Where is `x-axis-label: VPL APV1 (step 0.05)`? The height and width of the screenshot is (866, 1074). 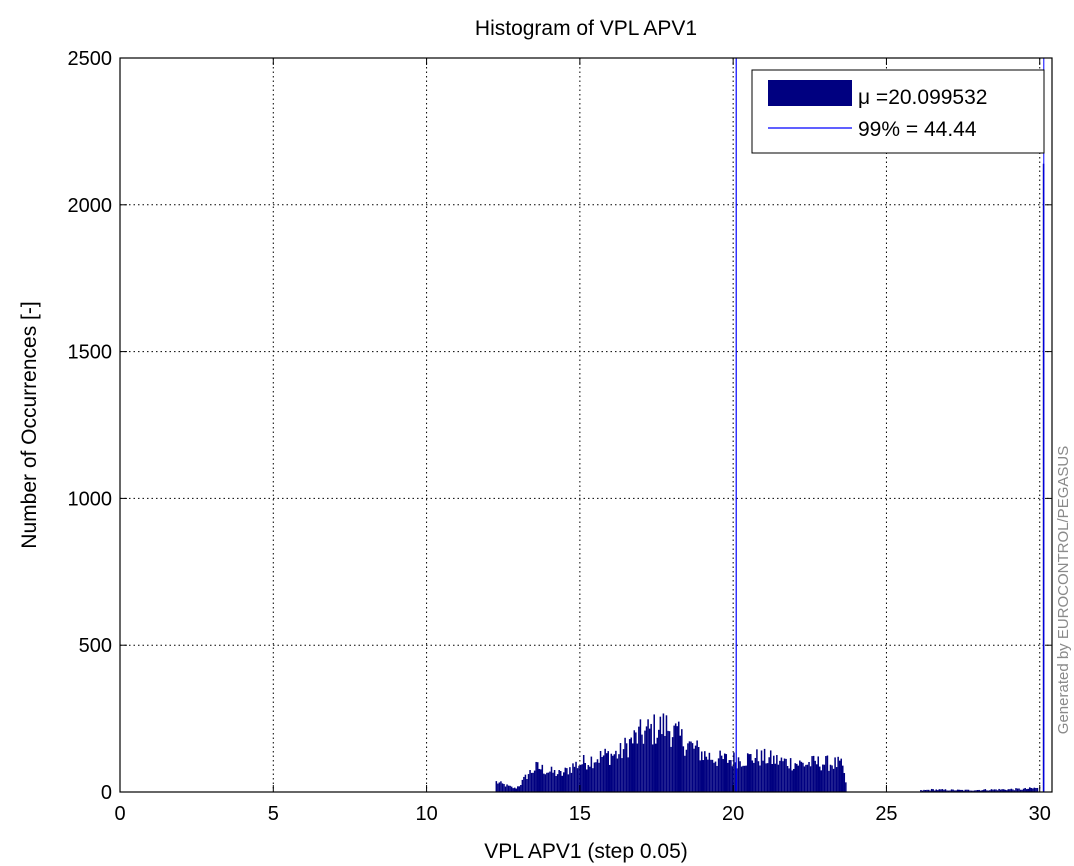
x-axis-label: VPL APV1 (step 0.05) is located at coordinates (586, 851).